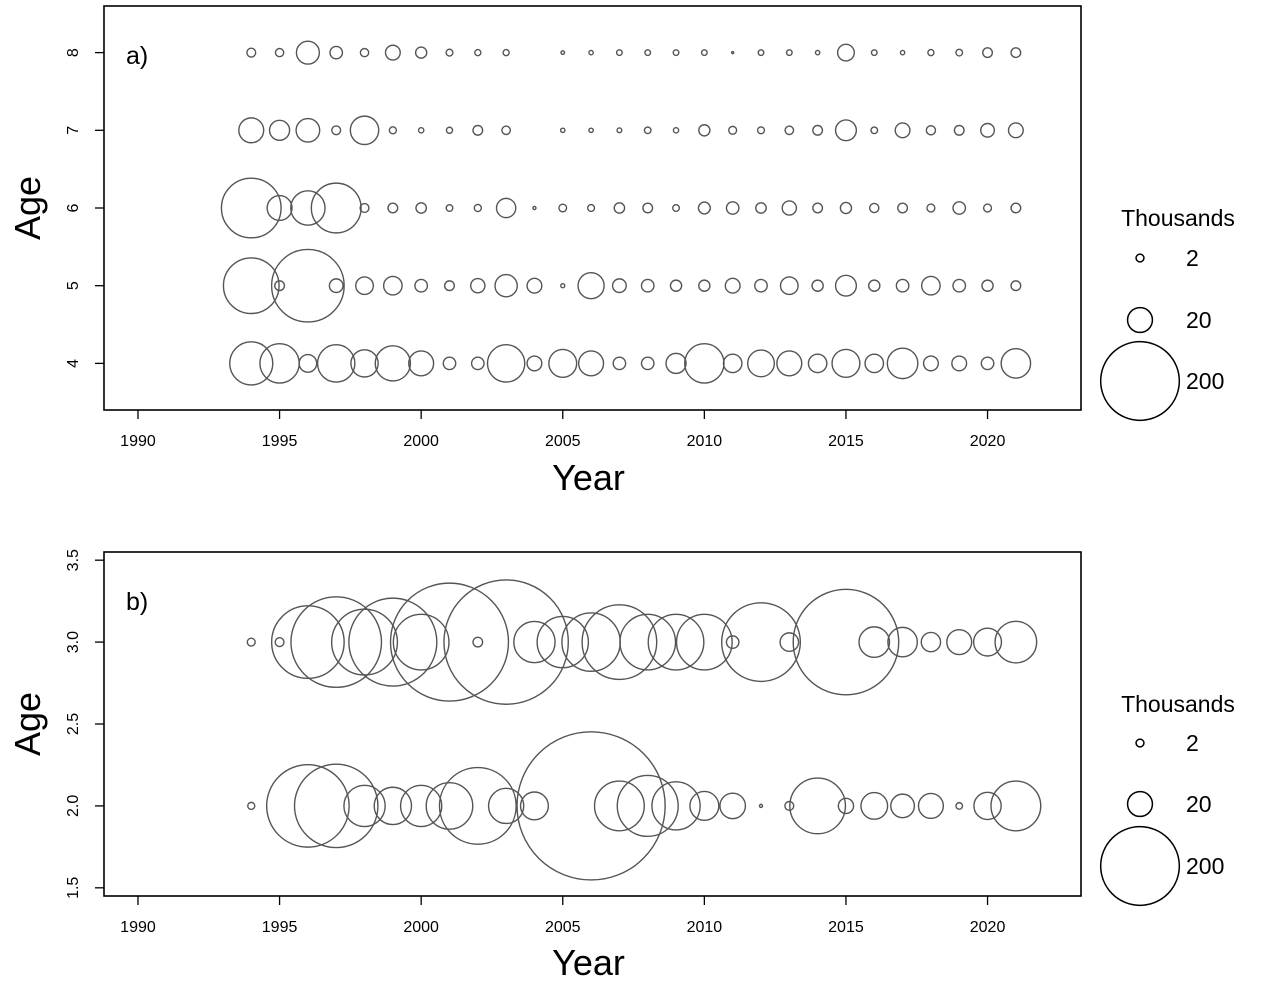  What do you see at coordinates (449, 286) in the screenshot?
I see `bubble-age5-2001` at bounding box center [449, 286].